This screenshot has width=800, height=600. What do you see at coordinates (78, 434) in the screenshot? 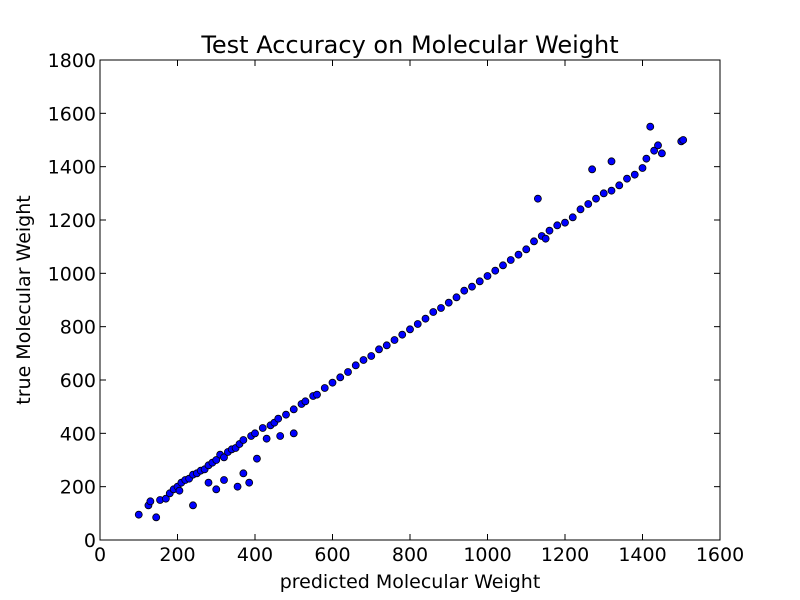
I see `y-tick-label: 400` at bounding box center [78, 434].